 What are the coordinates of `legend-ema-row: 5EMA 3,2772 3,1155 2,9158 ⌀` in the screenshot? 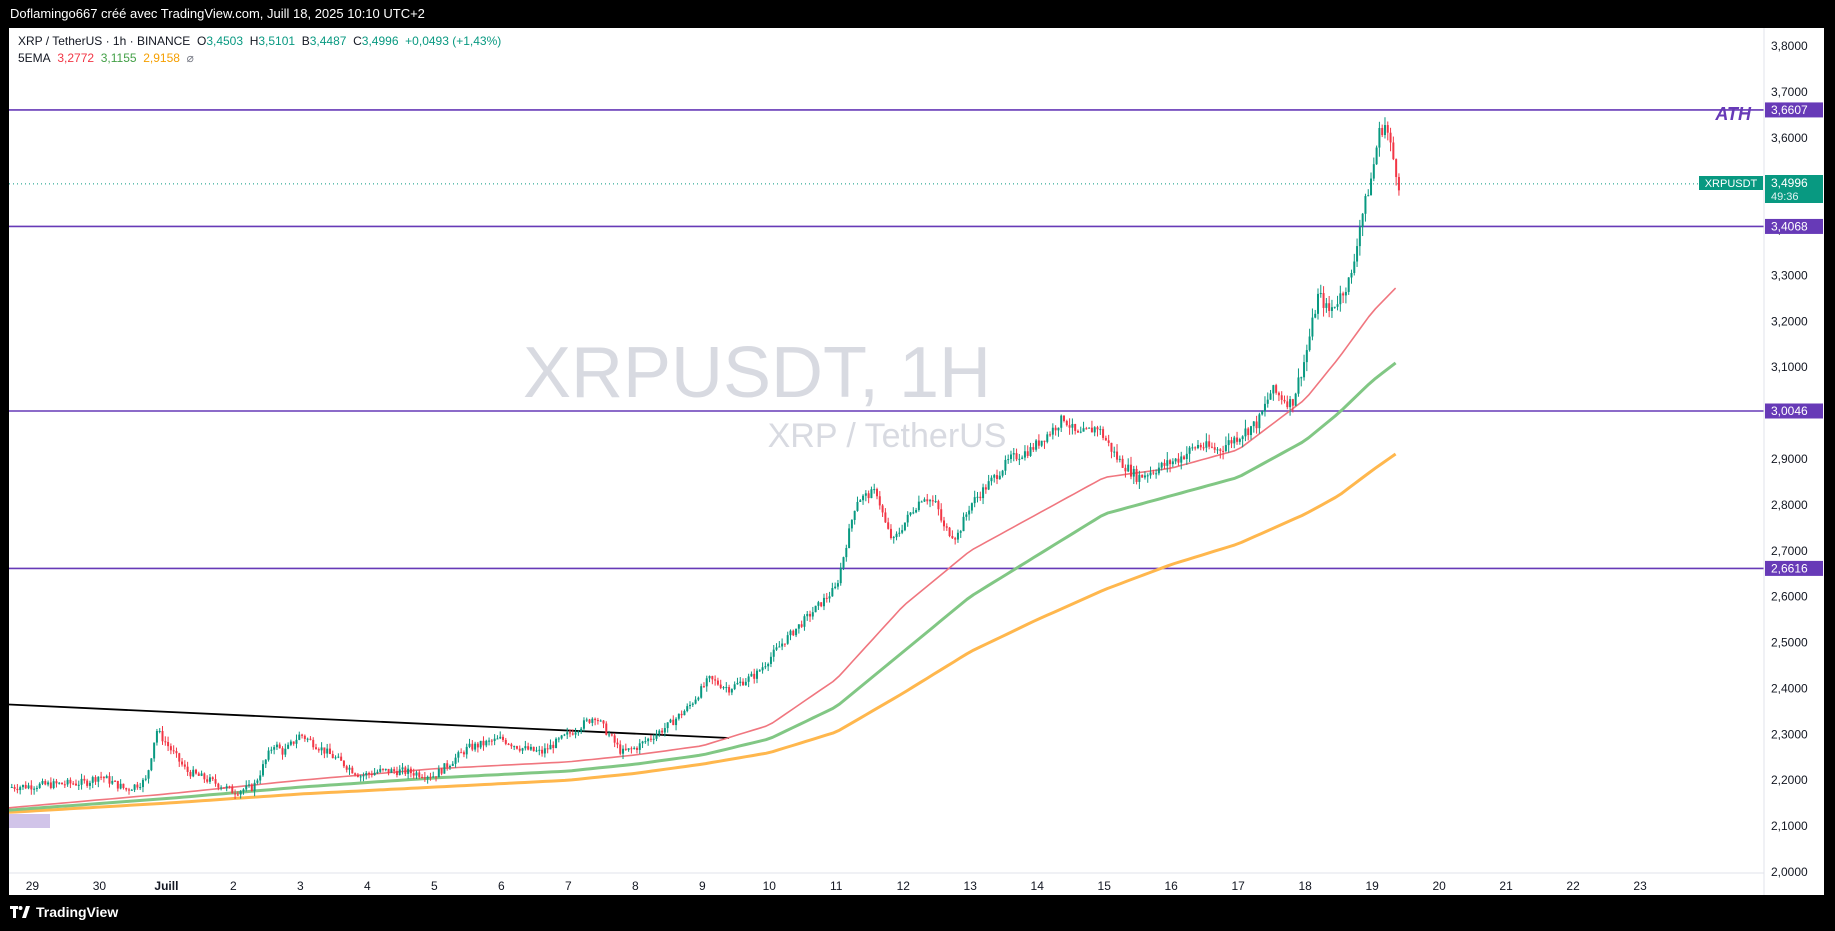 It's located at (259, 58).